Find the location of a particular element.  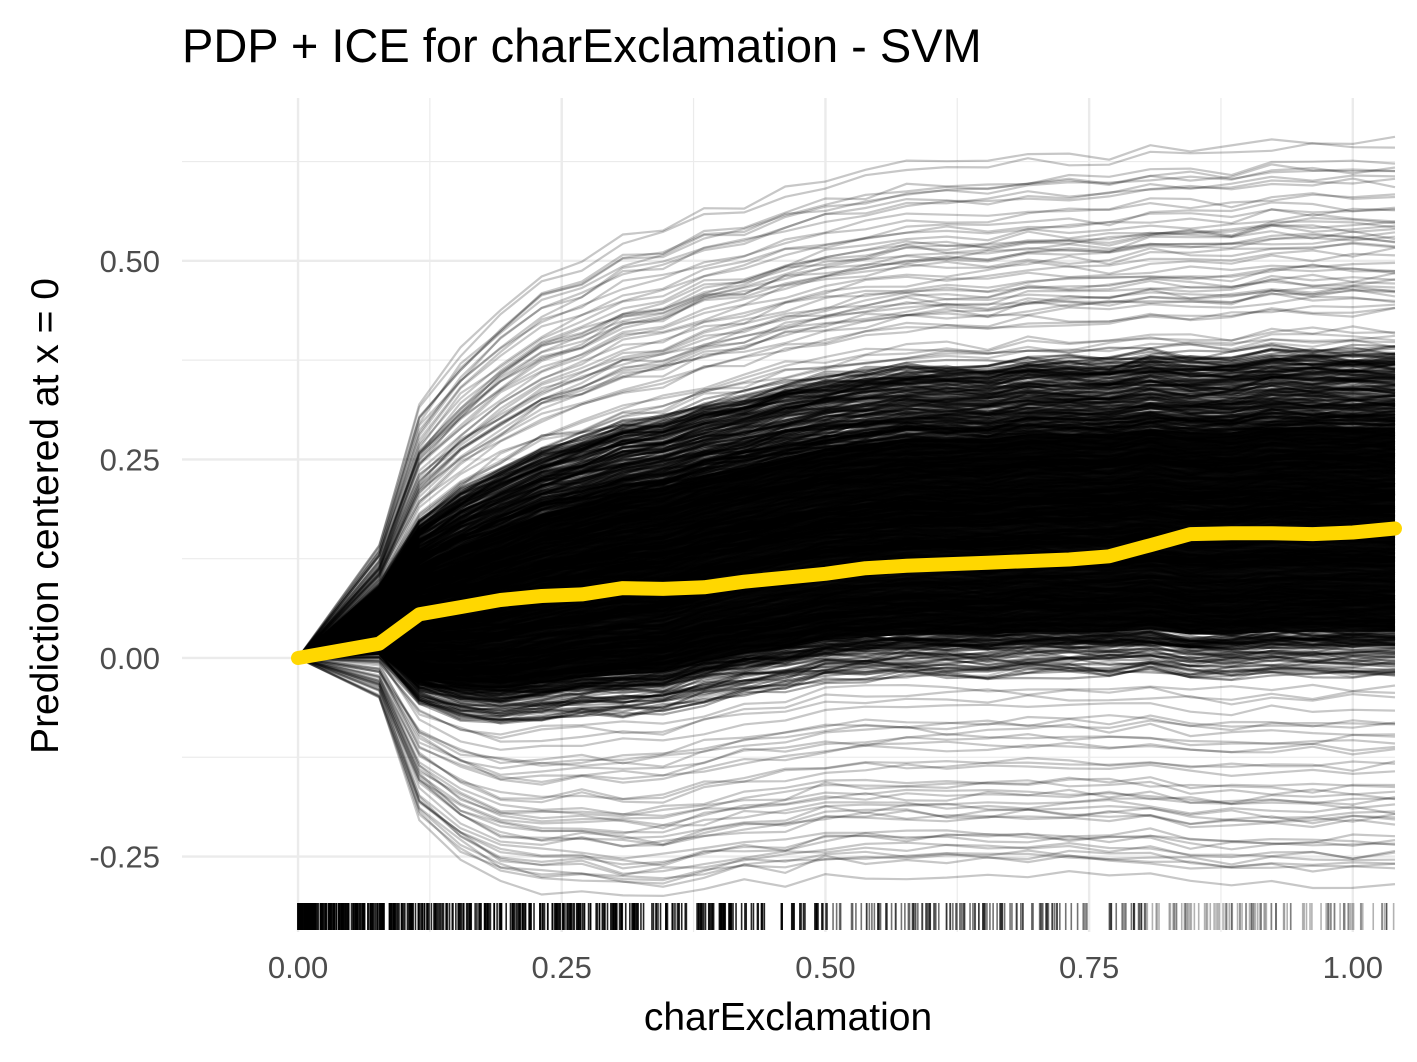

y-axis-title: Prediction centered at x = 0 is located at coordinates (45, 516).